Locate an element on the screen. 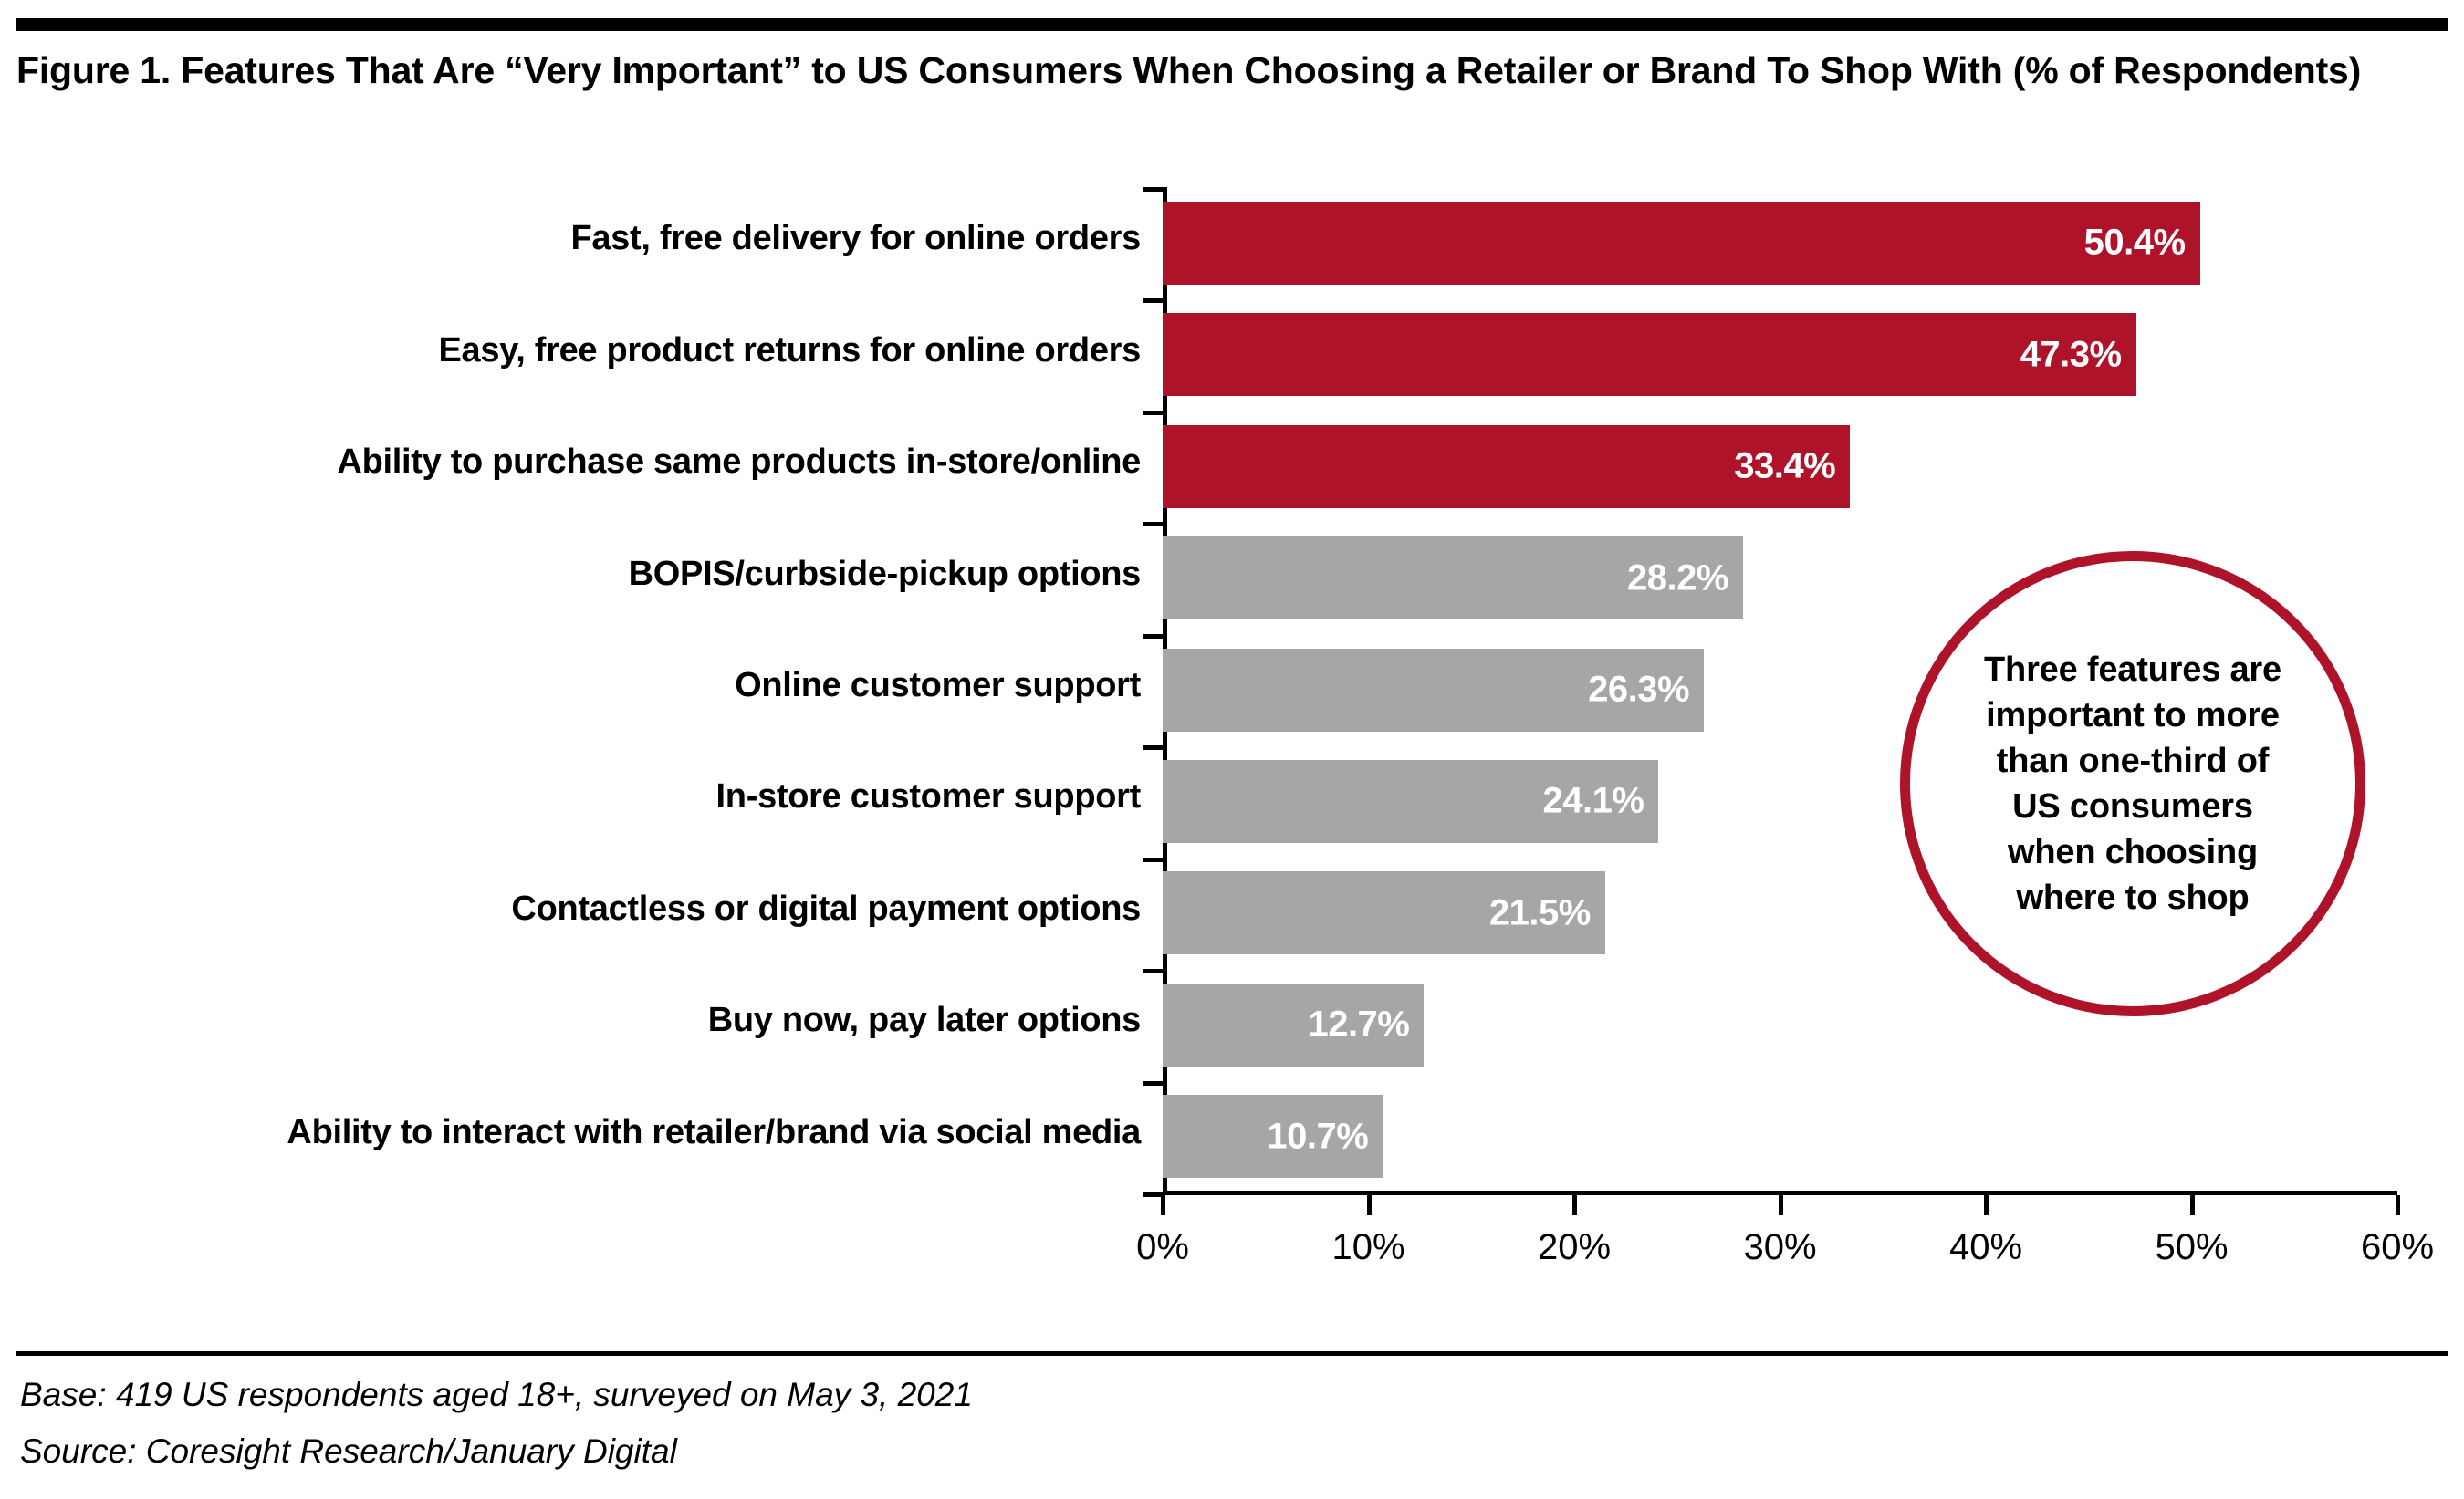 This screenshot has width=2464, height=1499. bar: 33.4% is located at coordinates (1507, 466).